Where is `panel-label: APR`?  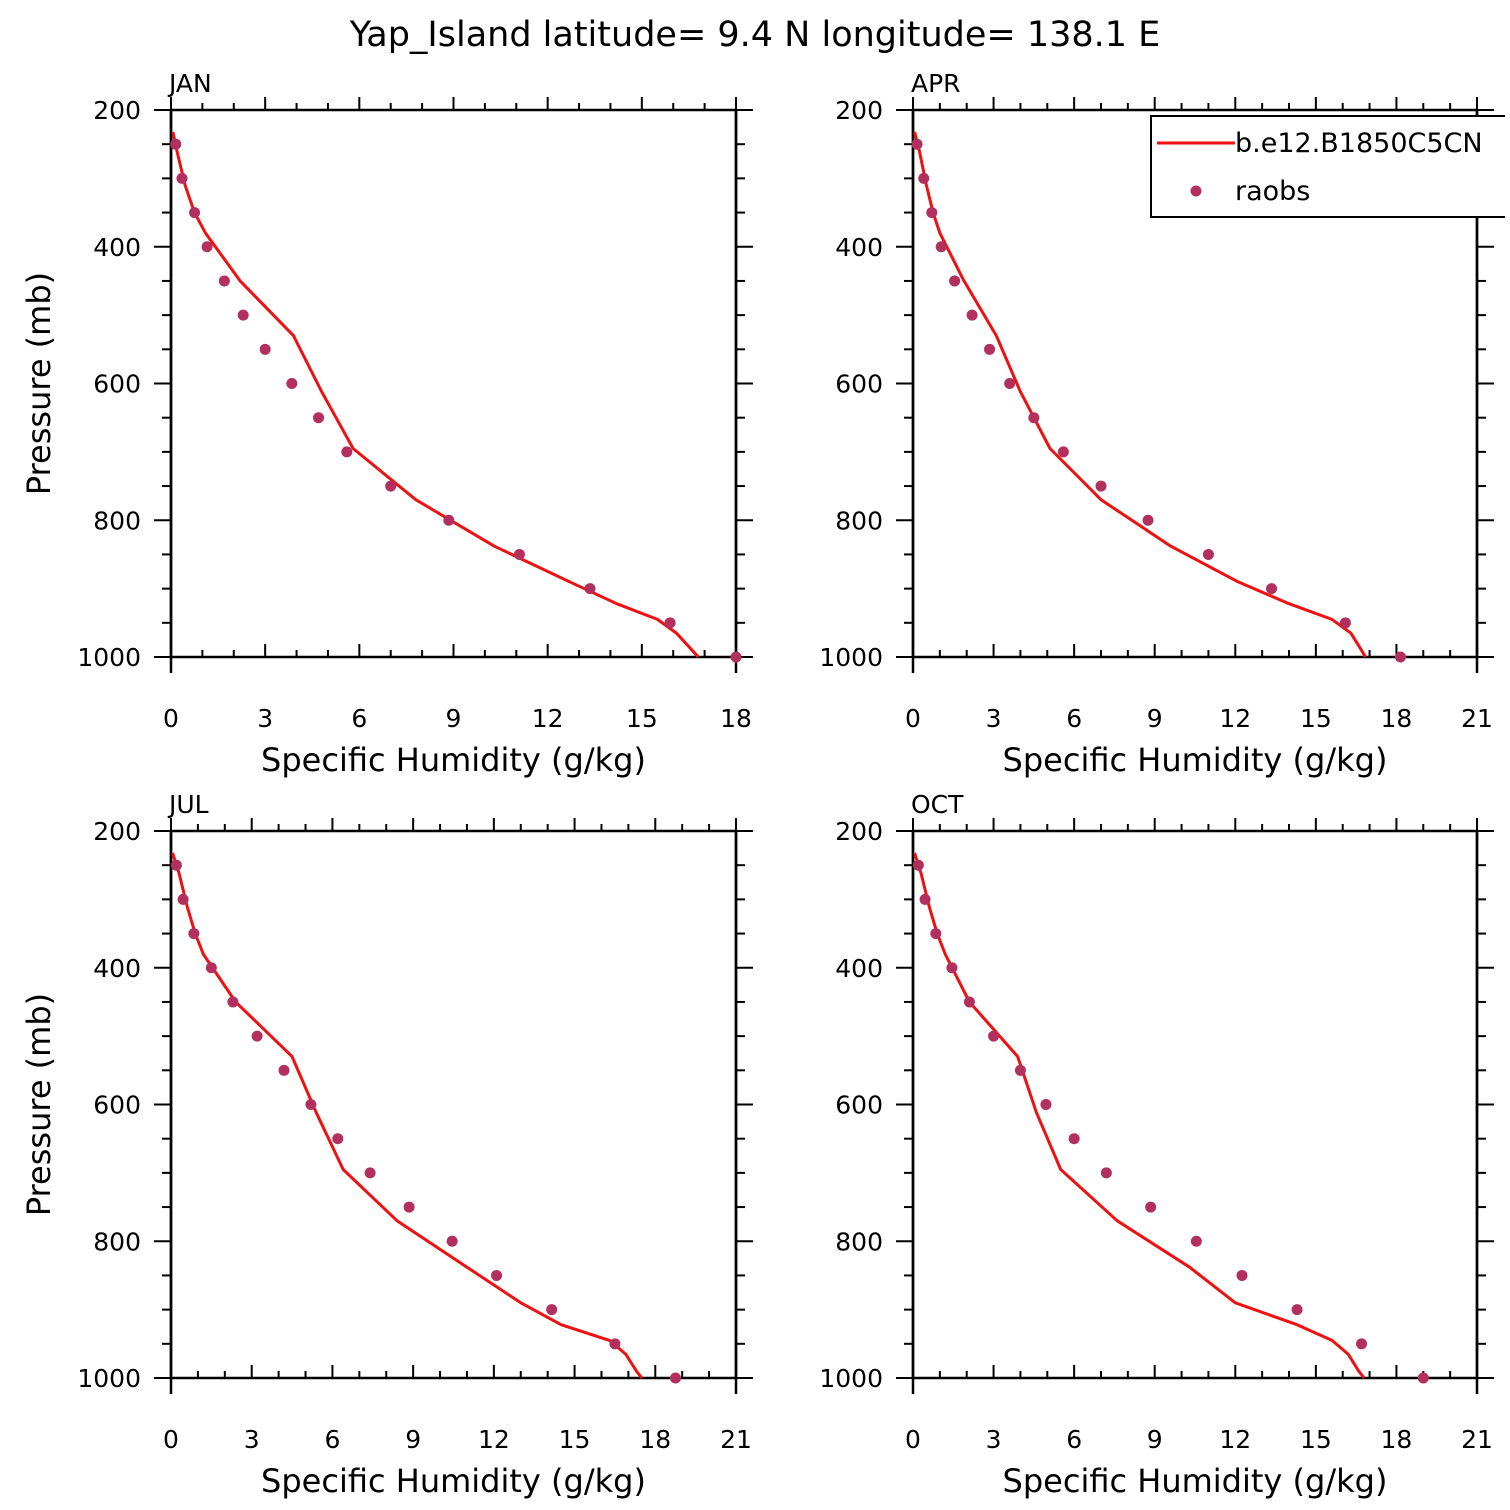
panel-label: APR is located at coordinates (936, 83).